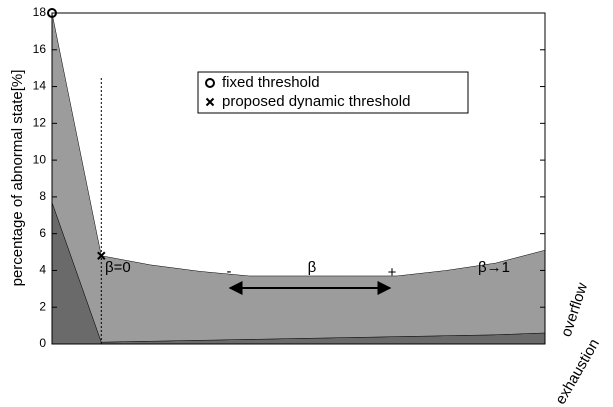 This screenshot has width=613, height=407. I want to click on y-tick-label: 2, so click(42, 306).